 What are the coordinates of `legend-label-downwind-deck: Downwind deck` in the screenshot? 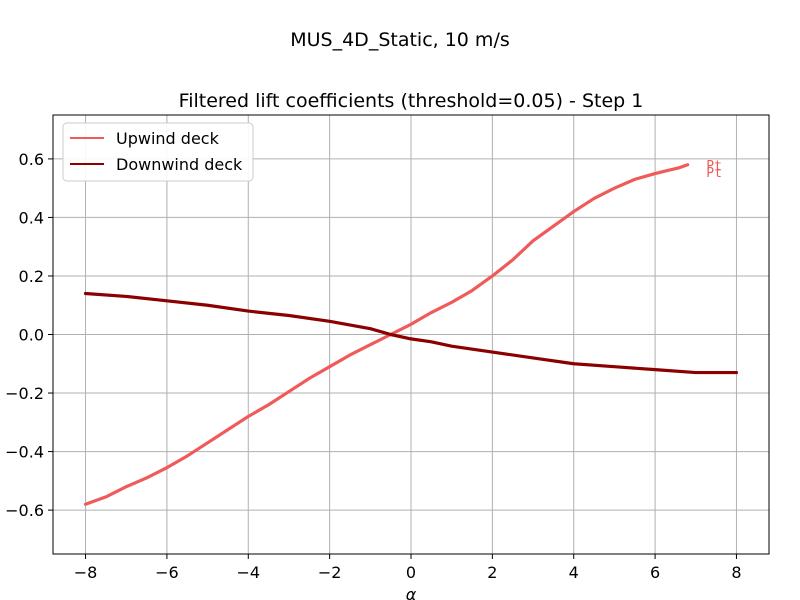 It's located at (179, 164).